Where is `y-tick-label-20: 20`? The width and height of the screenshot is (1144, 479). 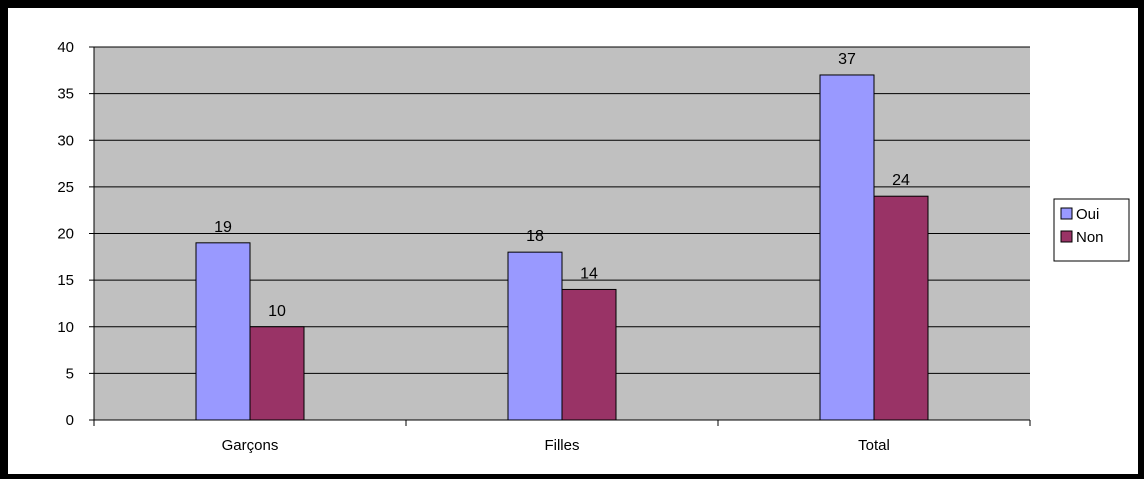 y-tick-label-20: 20 is located at coordinates (65, 234).